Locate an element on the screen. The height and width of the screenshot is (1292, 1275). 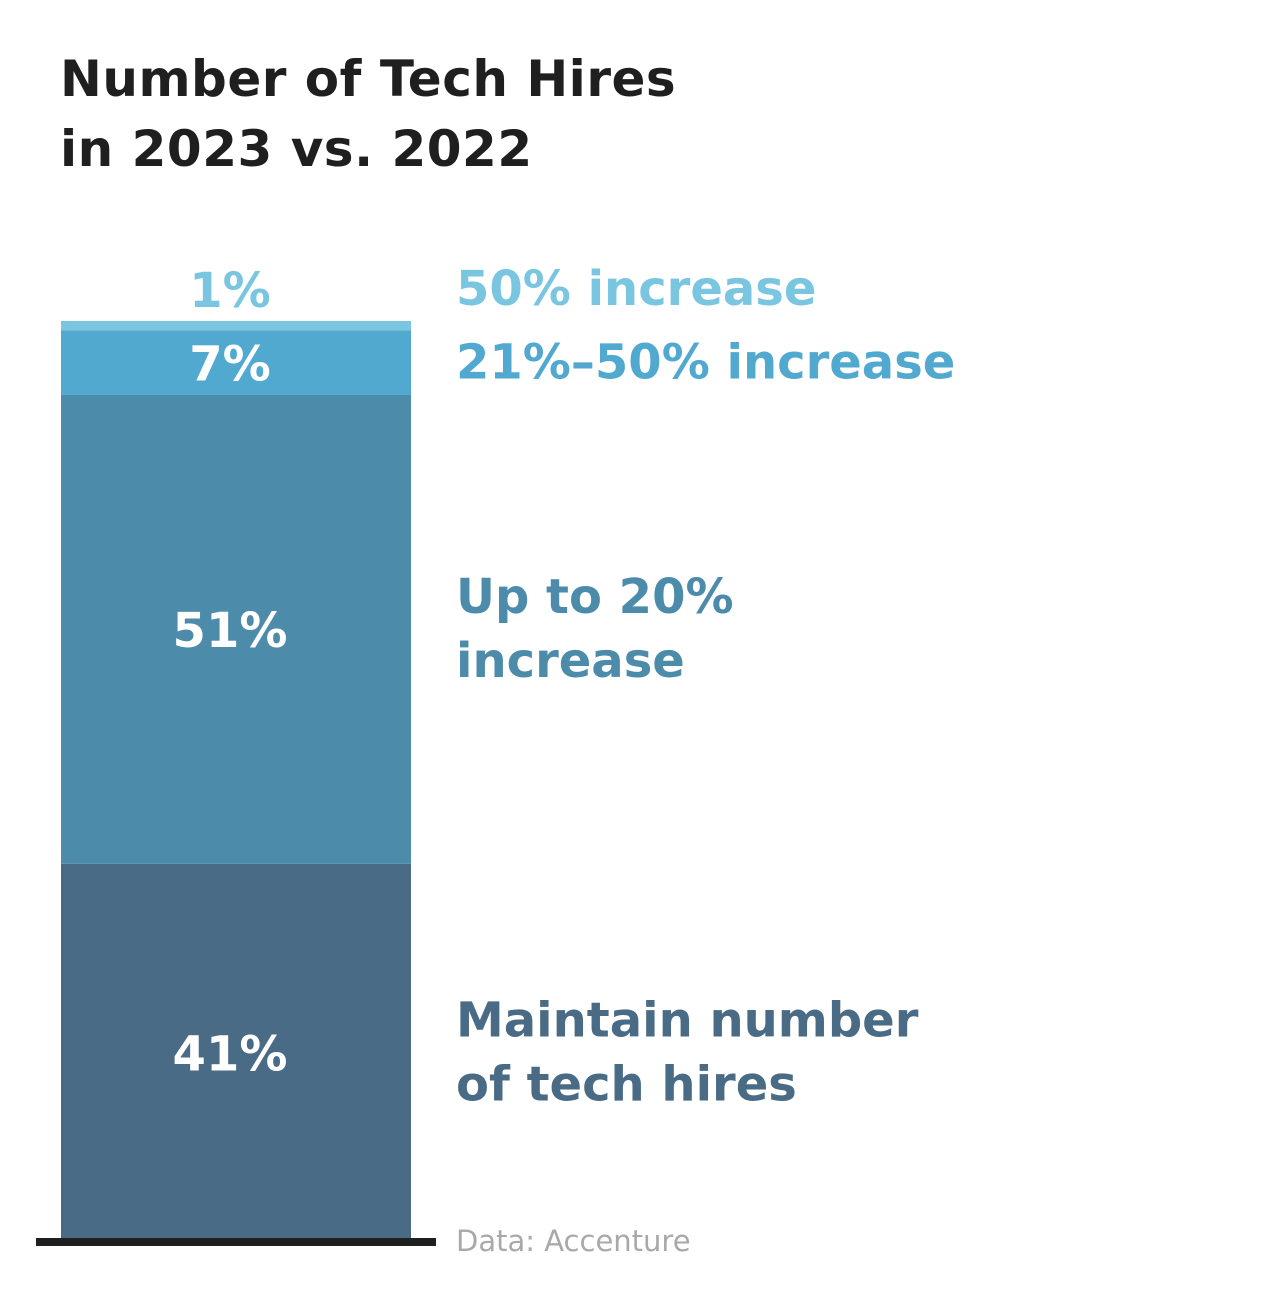
bar-segment-50-increase is located at coordinates (236, 326).